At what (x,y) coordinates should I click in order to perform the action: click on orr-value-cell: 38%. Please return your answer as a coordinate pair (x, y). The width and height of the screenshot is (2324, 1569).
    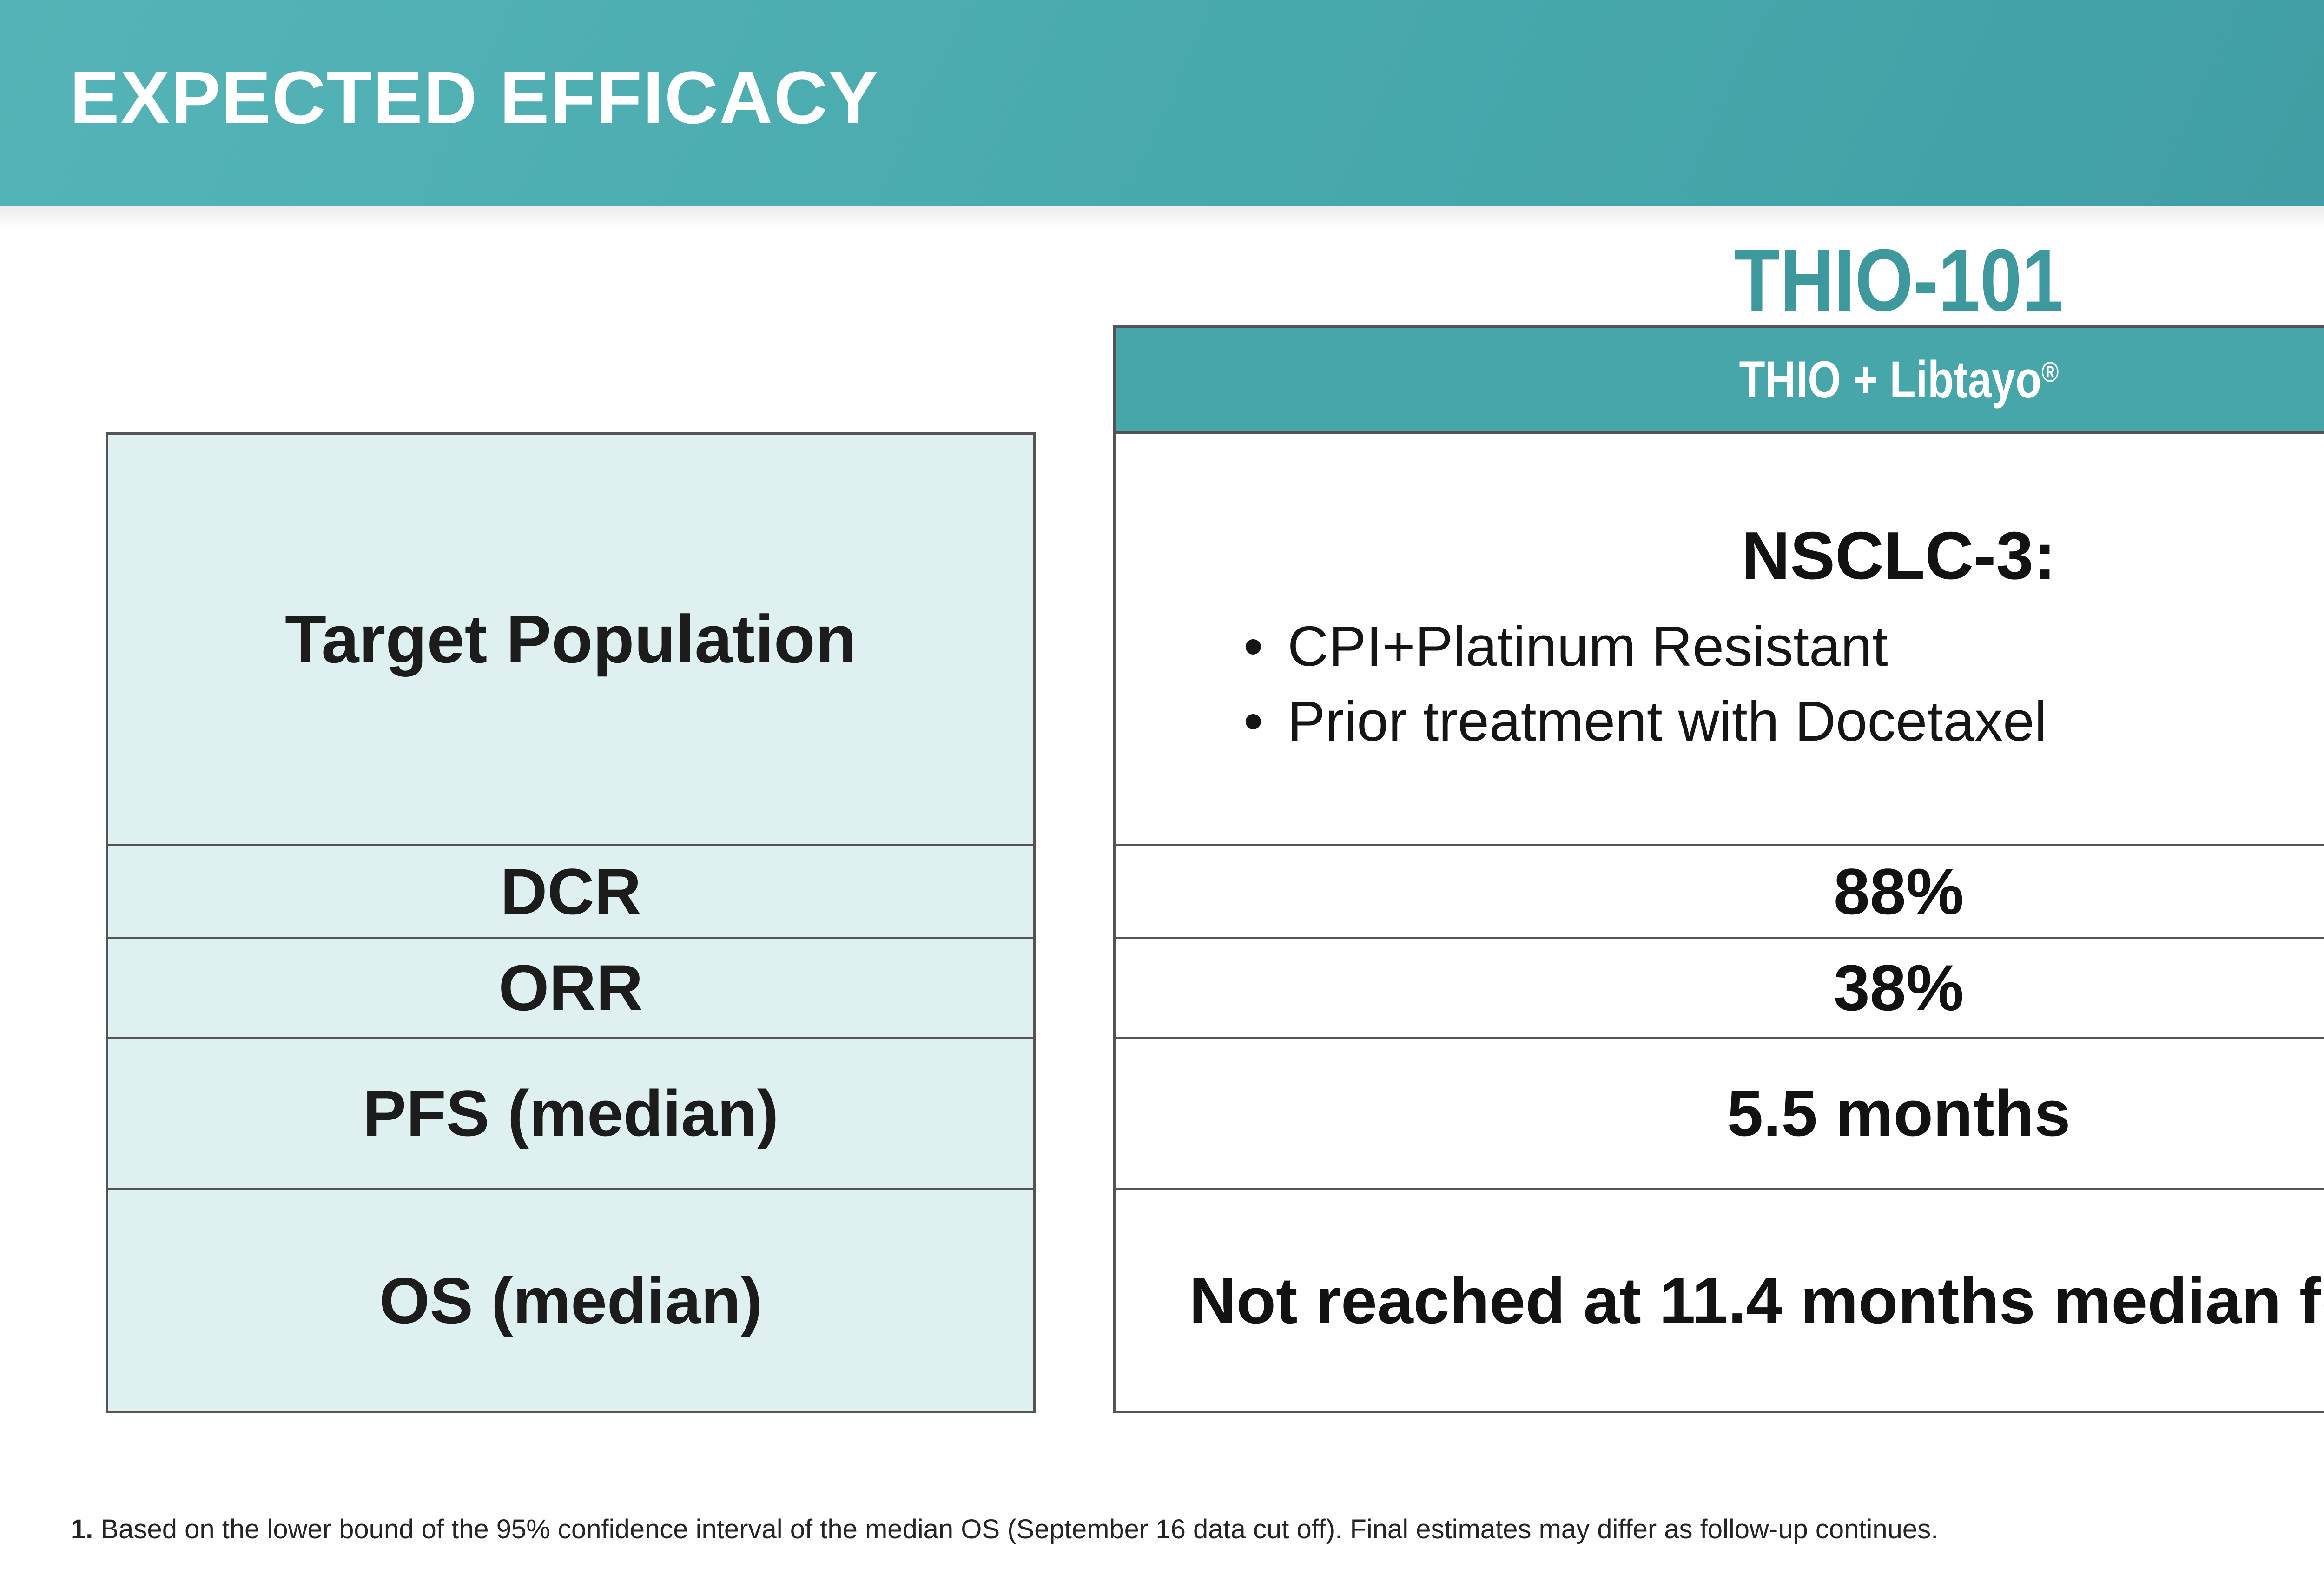
    Looking at the image, I should click on (1720, 987).